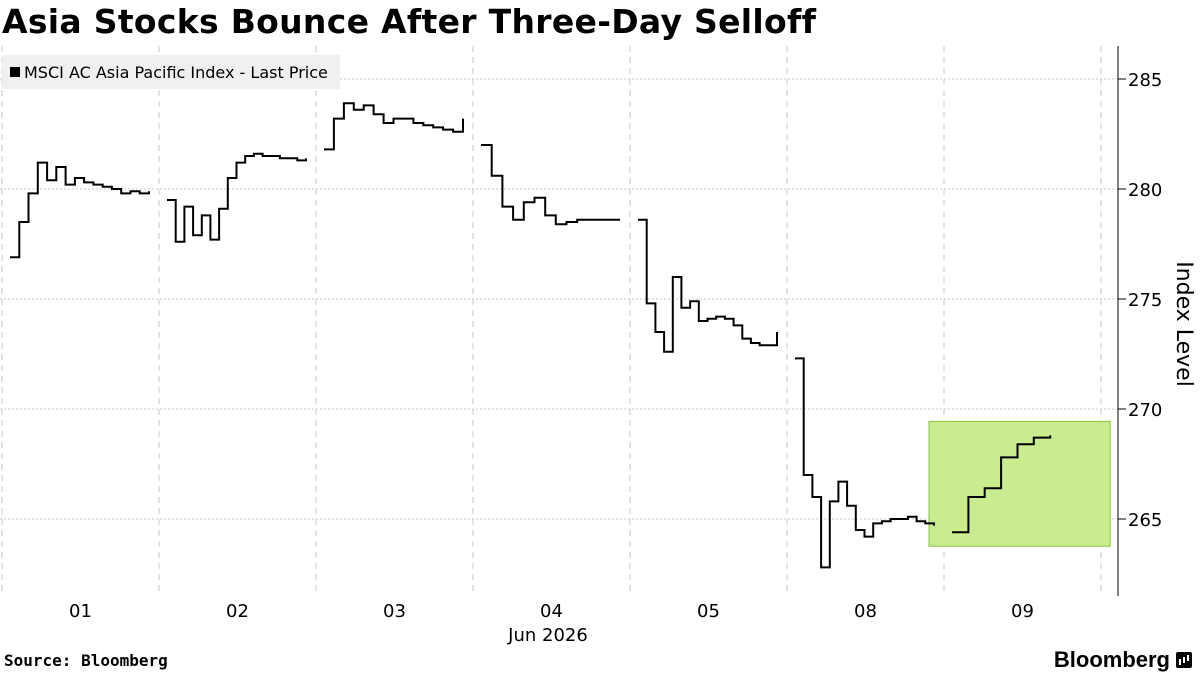 The image size is (1200, 675). I want to click on legend: MSCI AC Asia Pacific Index - Last Price, so click(171, 72).